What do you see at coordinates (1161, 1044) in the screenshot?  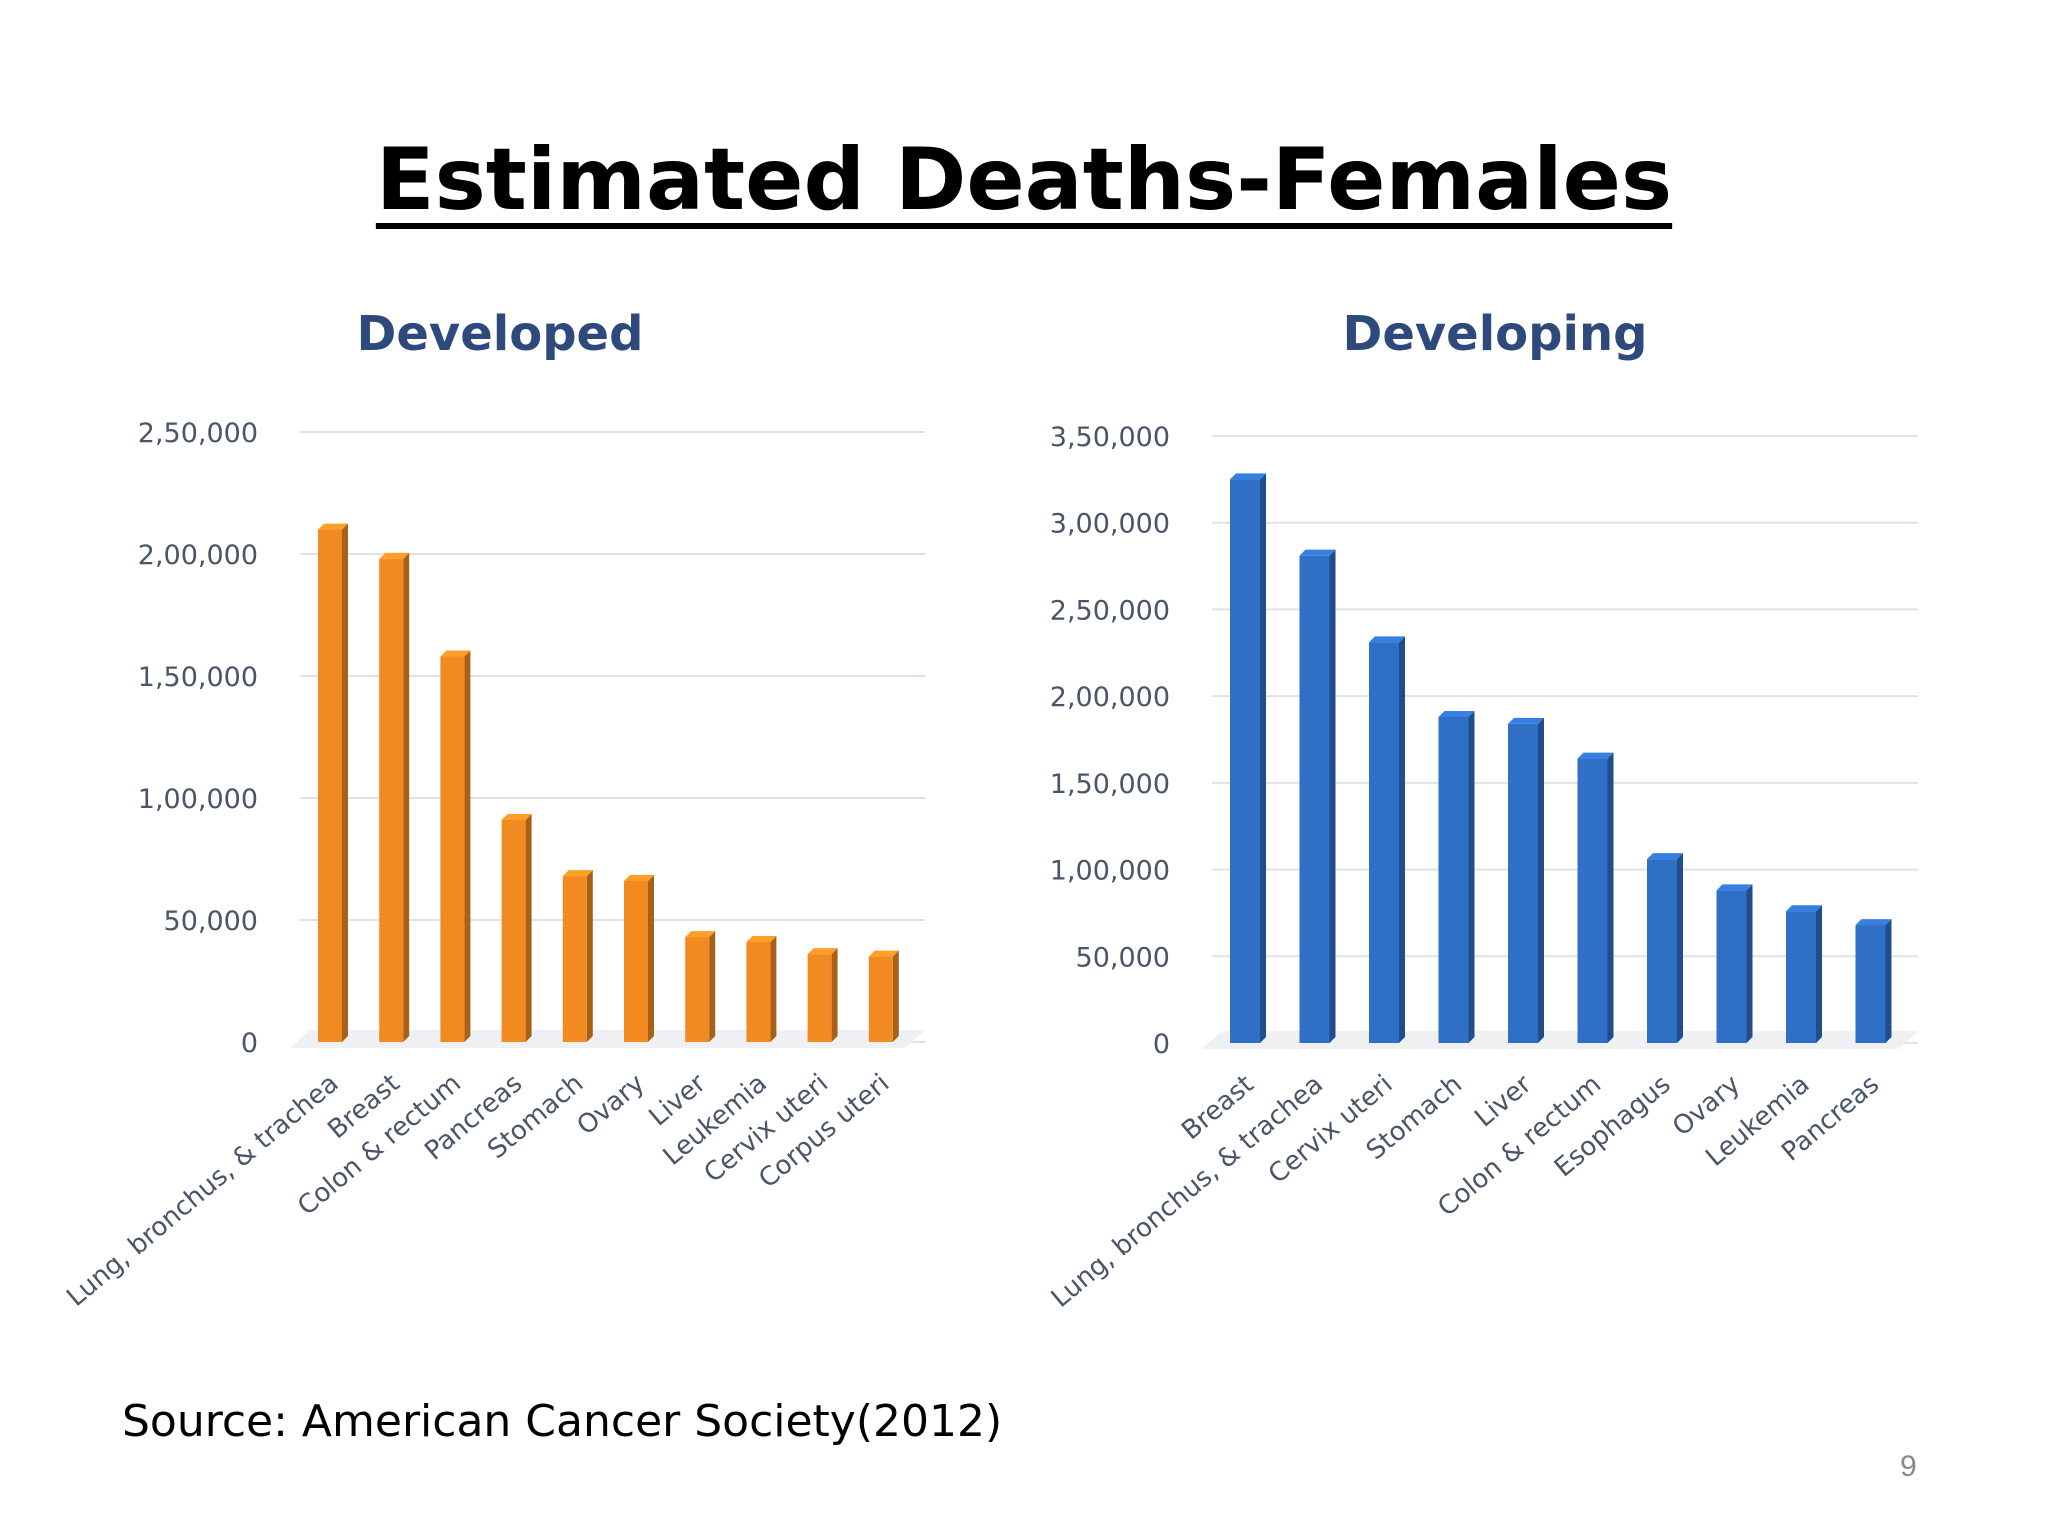 I see `developing-y-tick-label: 0` at bounding box center [1161, 1044].